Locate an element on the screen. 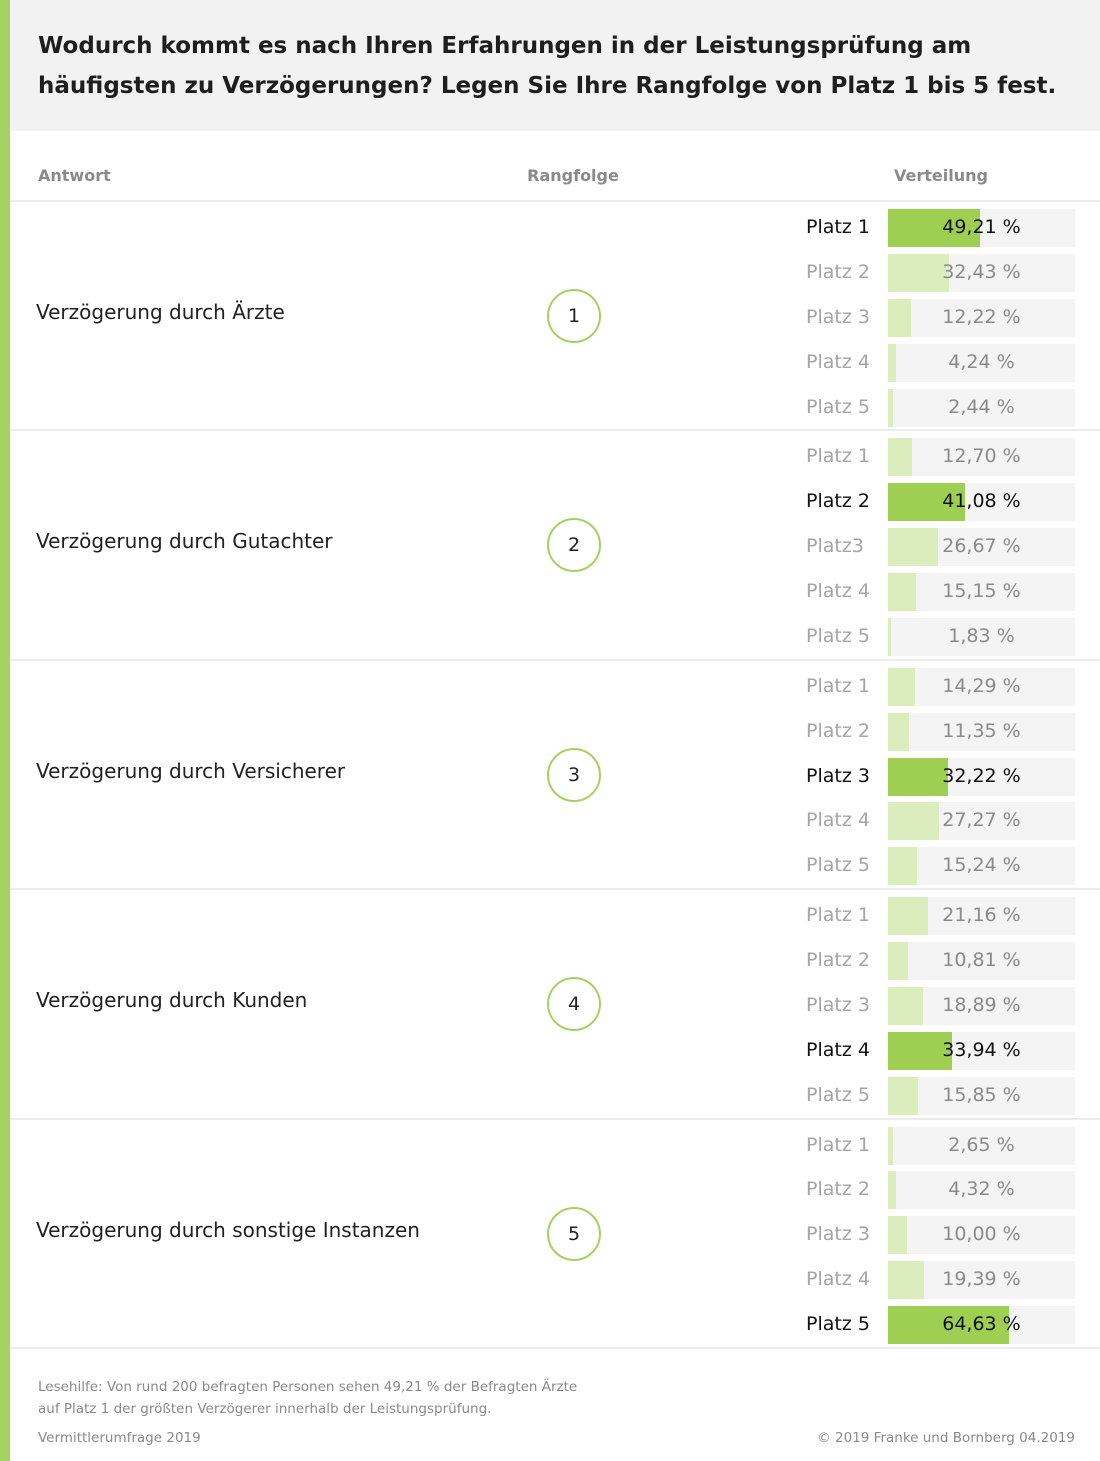  answer-label: Verzögerung durch Ärzte is located at coordinates (160, 312).